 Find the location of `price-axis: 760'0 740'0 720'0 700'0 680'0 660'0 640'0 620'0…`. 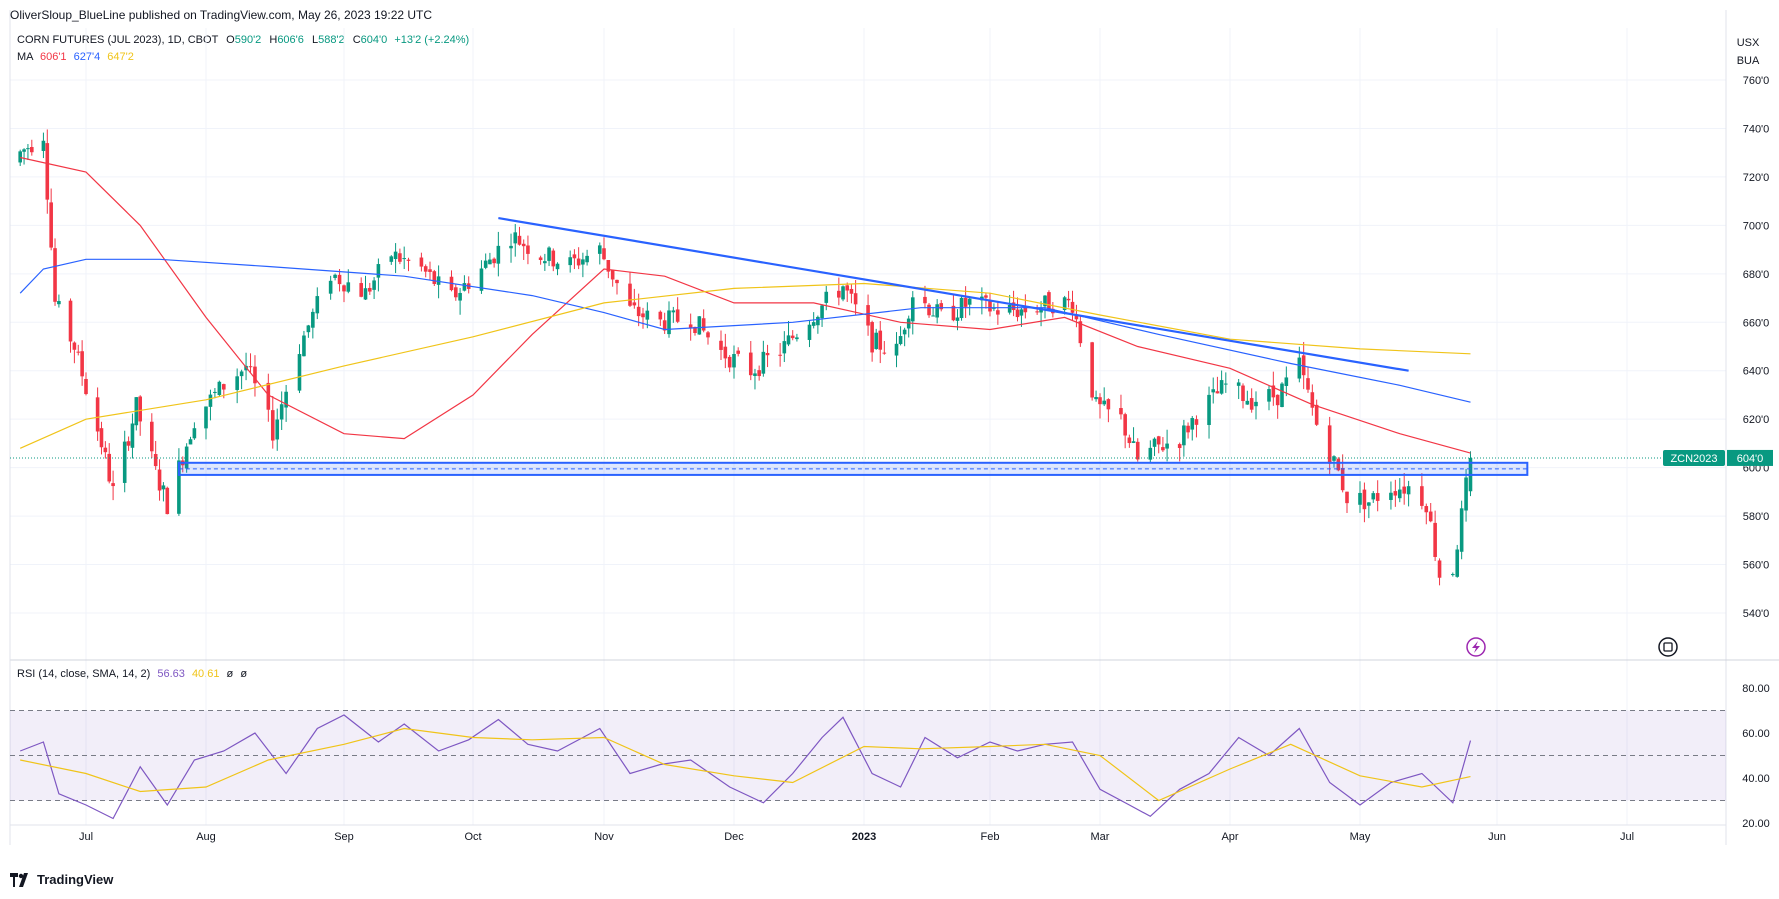

price-axis: 760'0 740'0 720'0 700'0 680'0 660'0 640'0 620'0… is located at coordinates (1756, 347).